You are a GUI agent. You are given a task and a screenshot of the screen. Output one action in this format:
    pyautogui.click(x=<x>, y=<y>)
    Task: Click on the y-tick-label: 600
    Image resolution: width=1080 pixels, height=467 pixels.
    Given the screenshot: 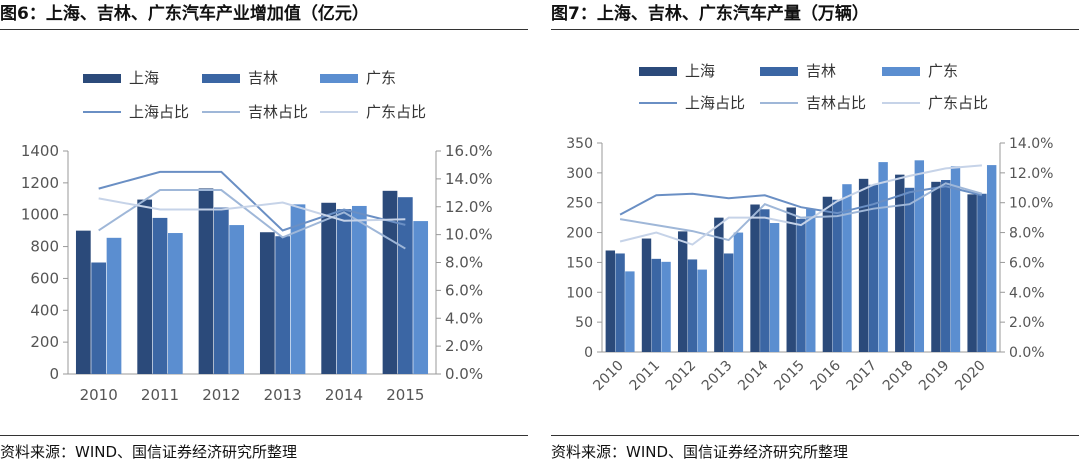 What is the action you would take?
    pyautogui.click(x=44, y=278)
    